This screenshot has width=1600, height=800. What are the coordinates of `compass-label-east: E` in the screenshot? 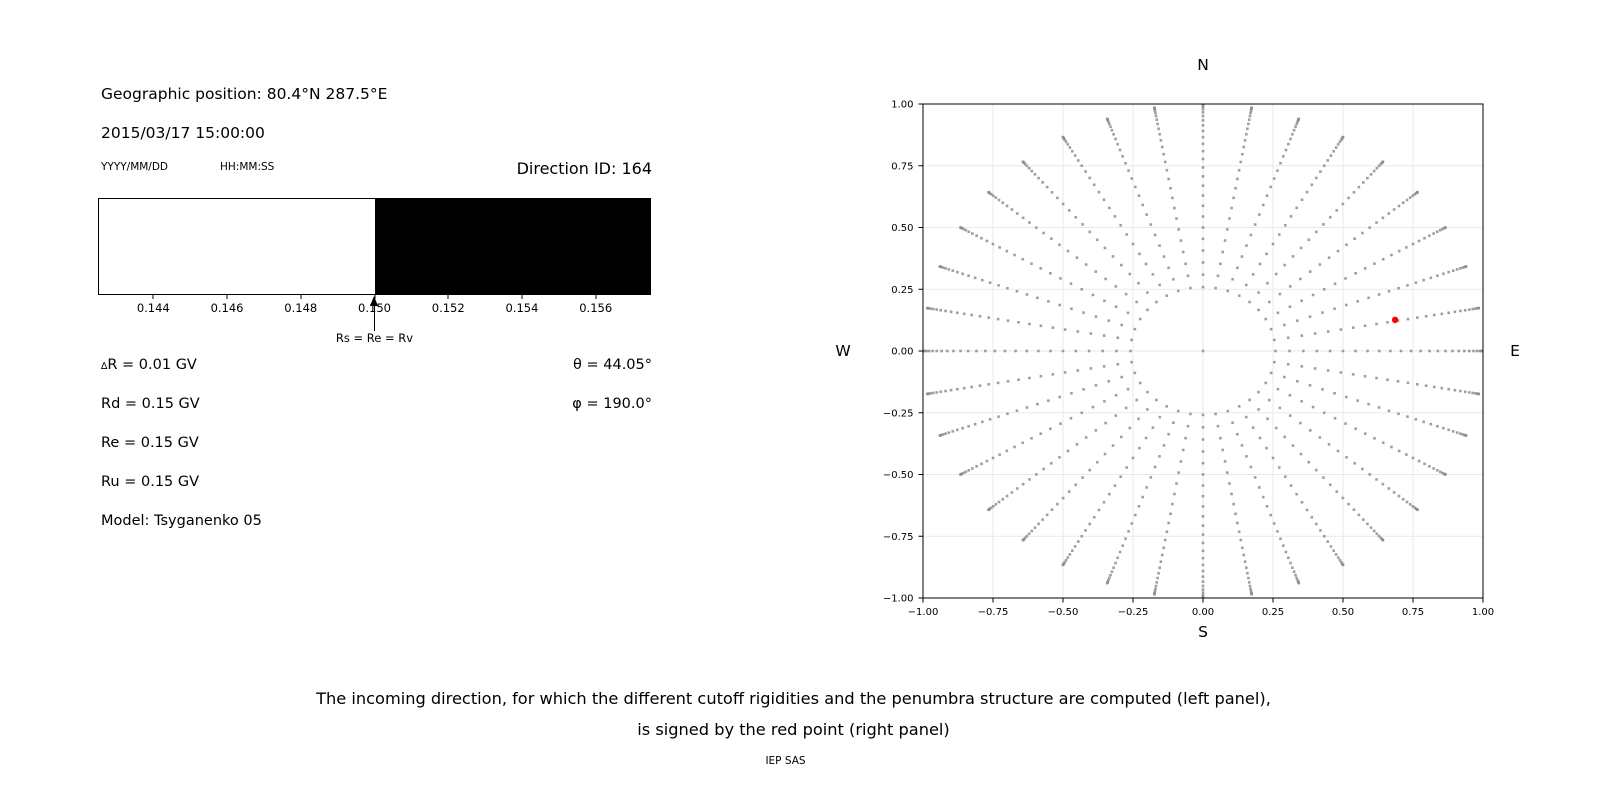 It's located at (1515, 351).